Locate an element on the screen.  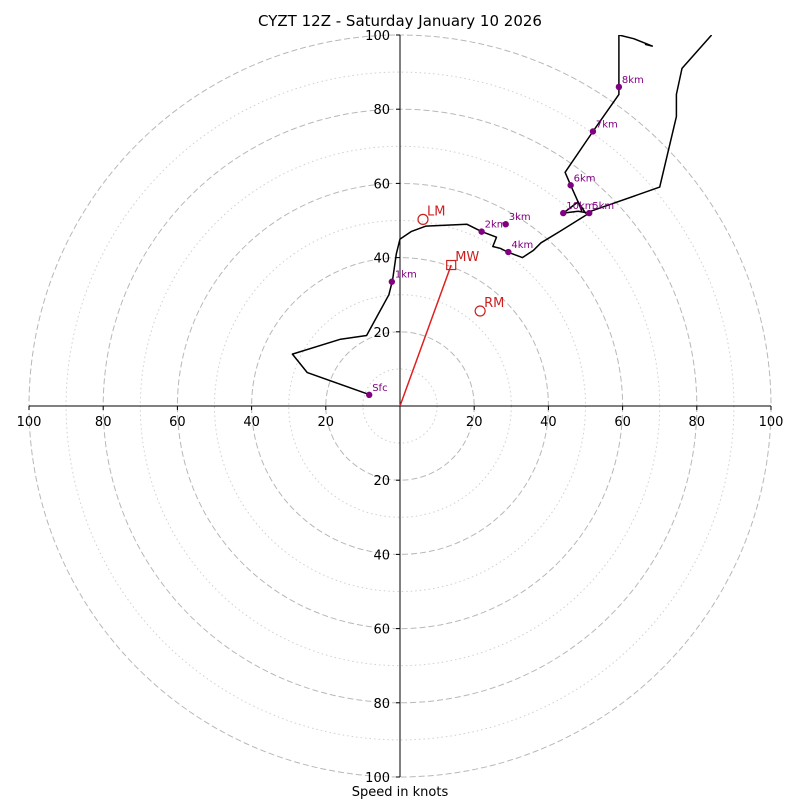
height-marker-2km is located at coordinates (481, 231).